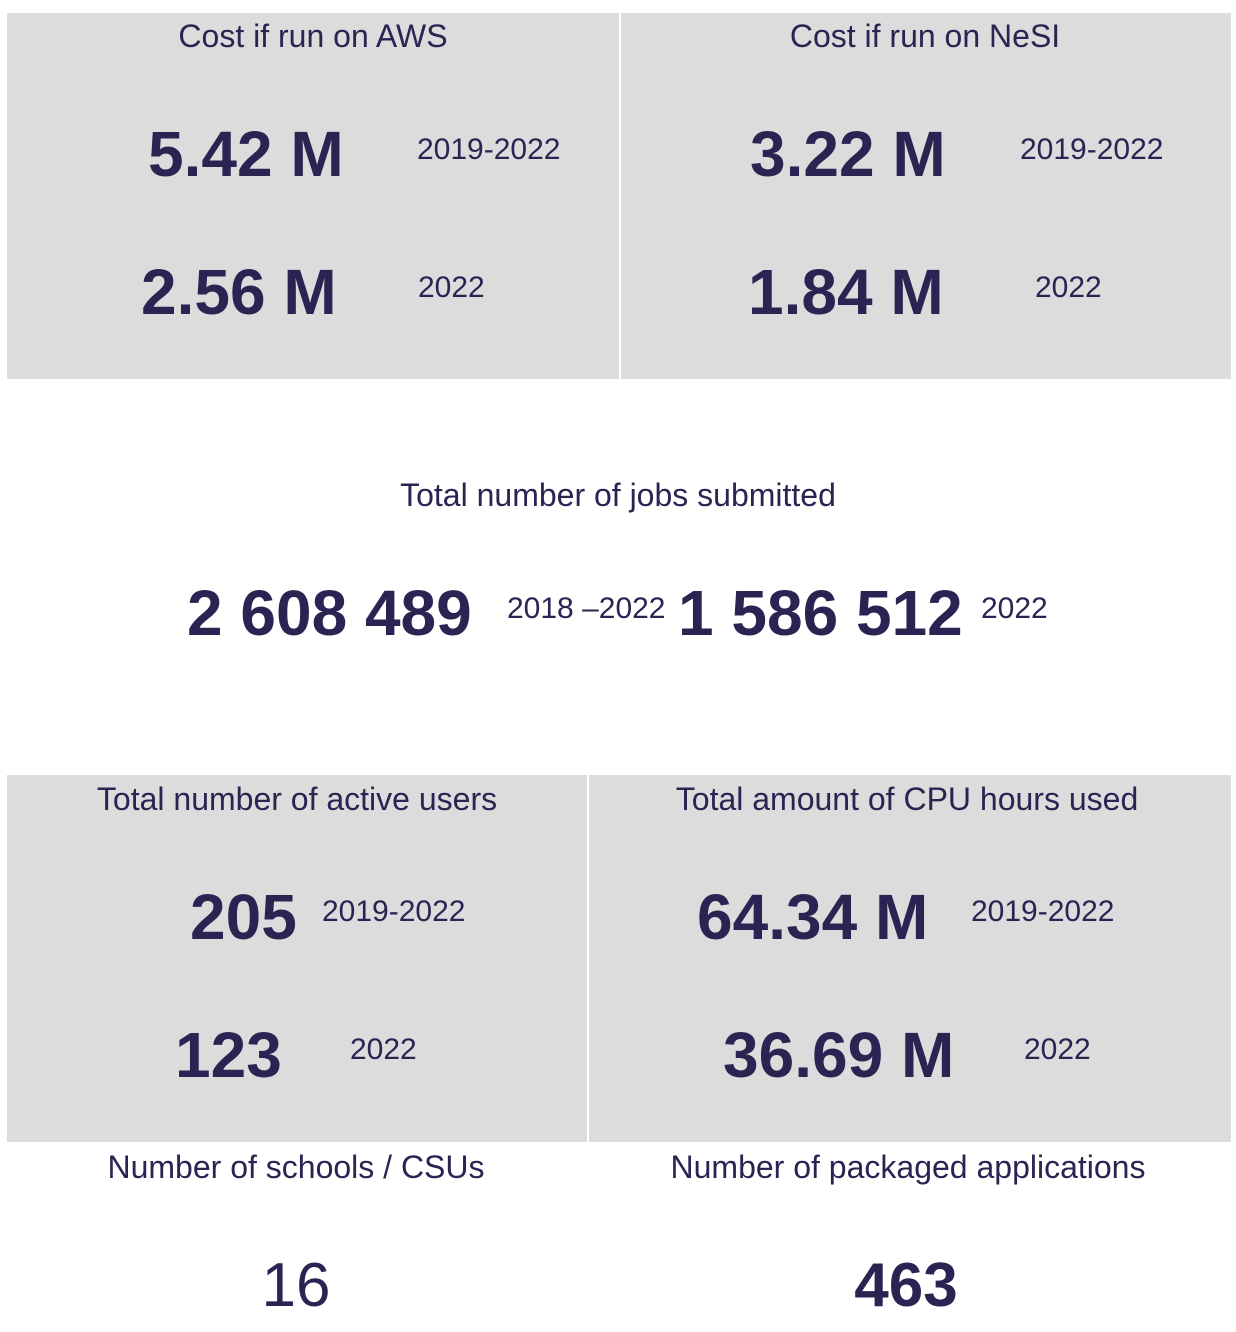  Describe the element at coordinates (813, 917) in the screenshot. I see `cpu-total-value: 64.34 M` at that location.